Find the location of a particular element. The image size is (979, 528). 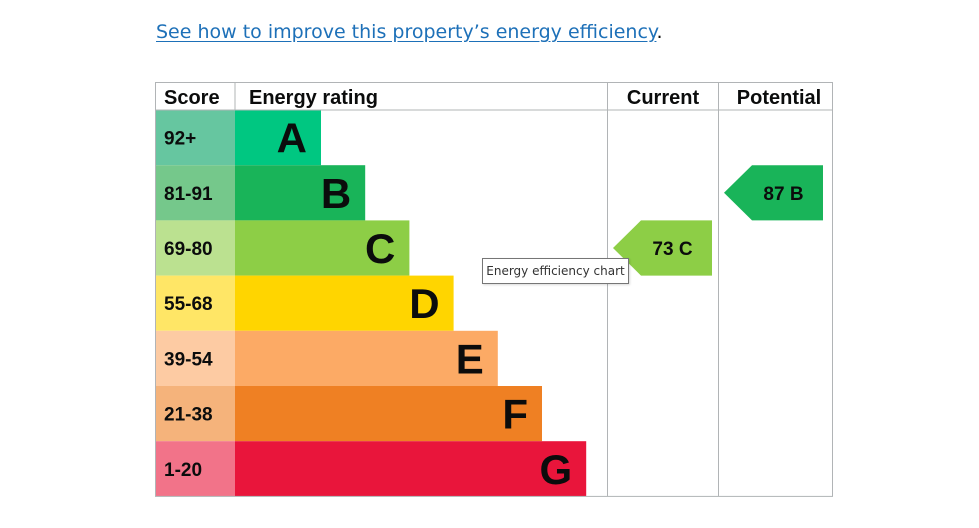

rating-bar-e is located at coordinates (366, 358).